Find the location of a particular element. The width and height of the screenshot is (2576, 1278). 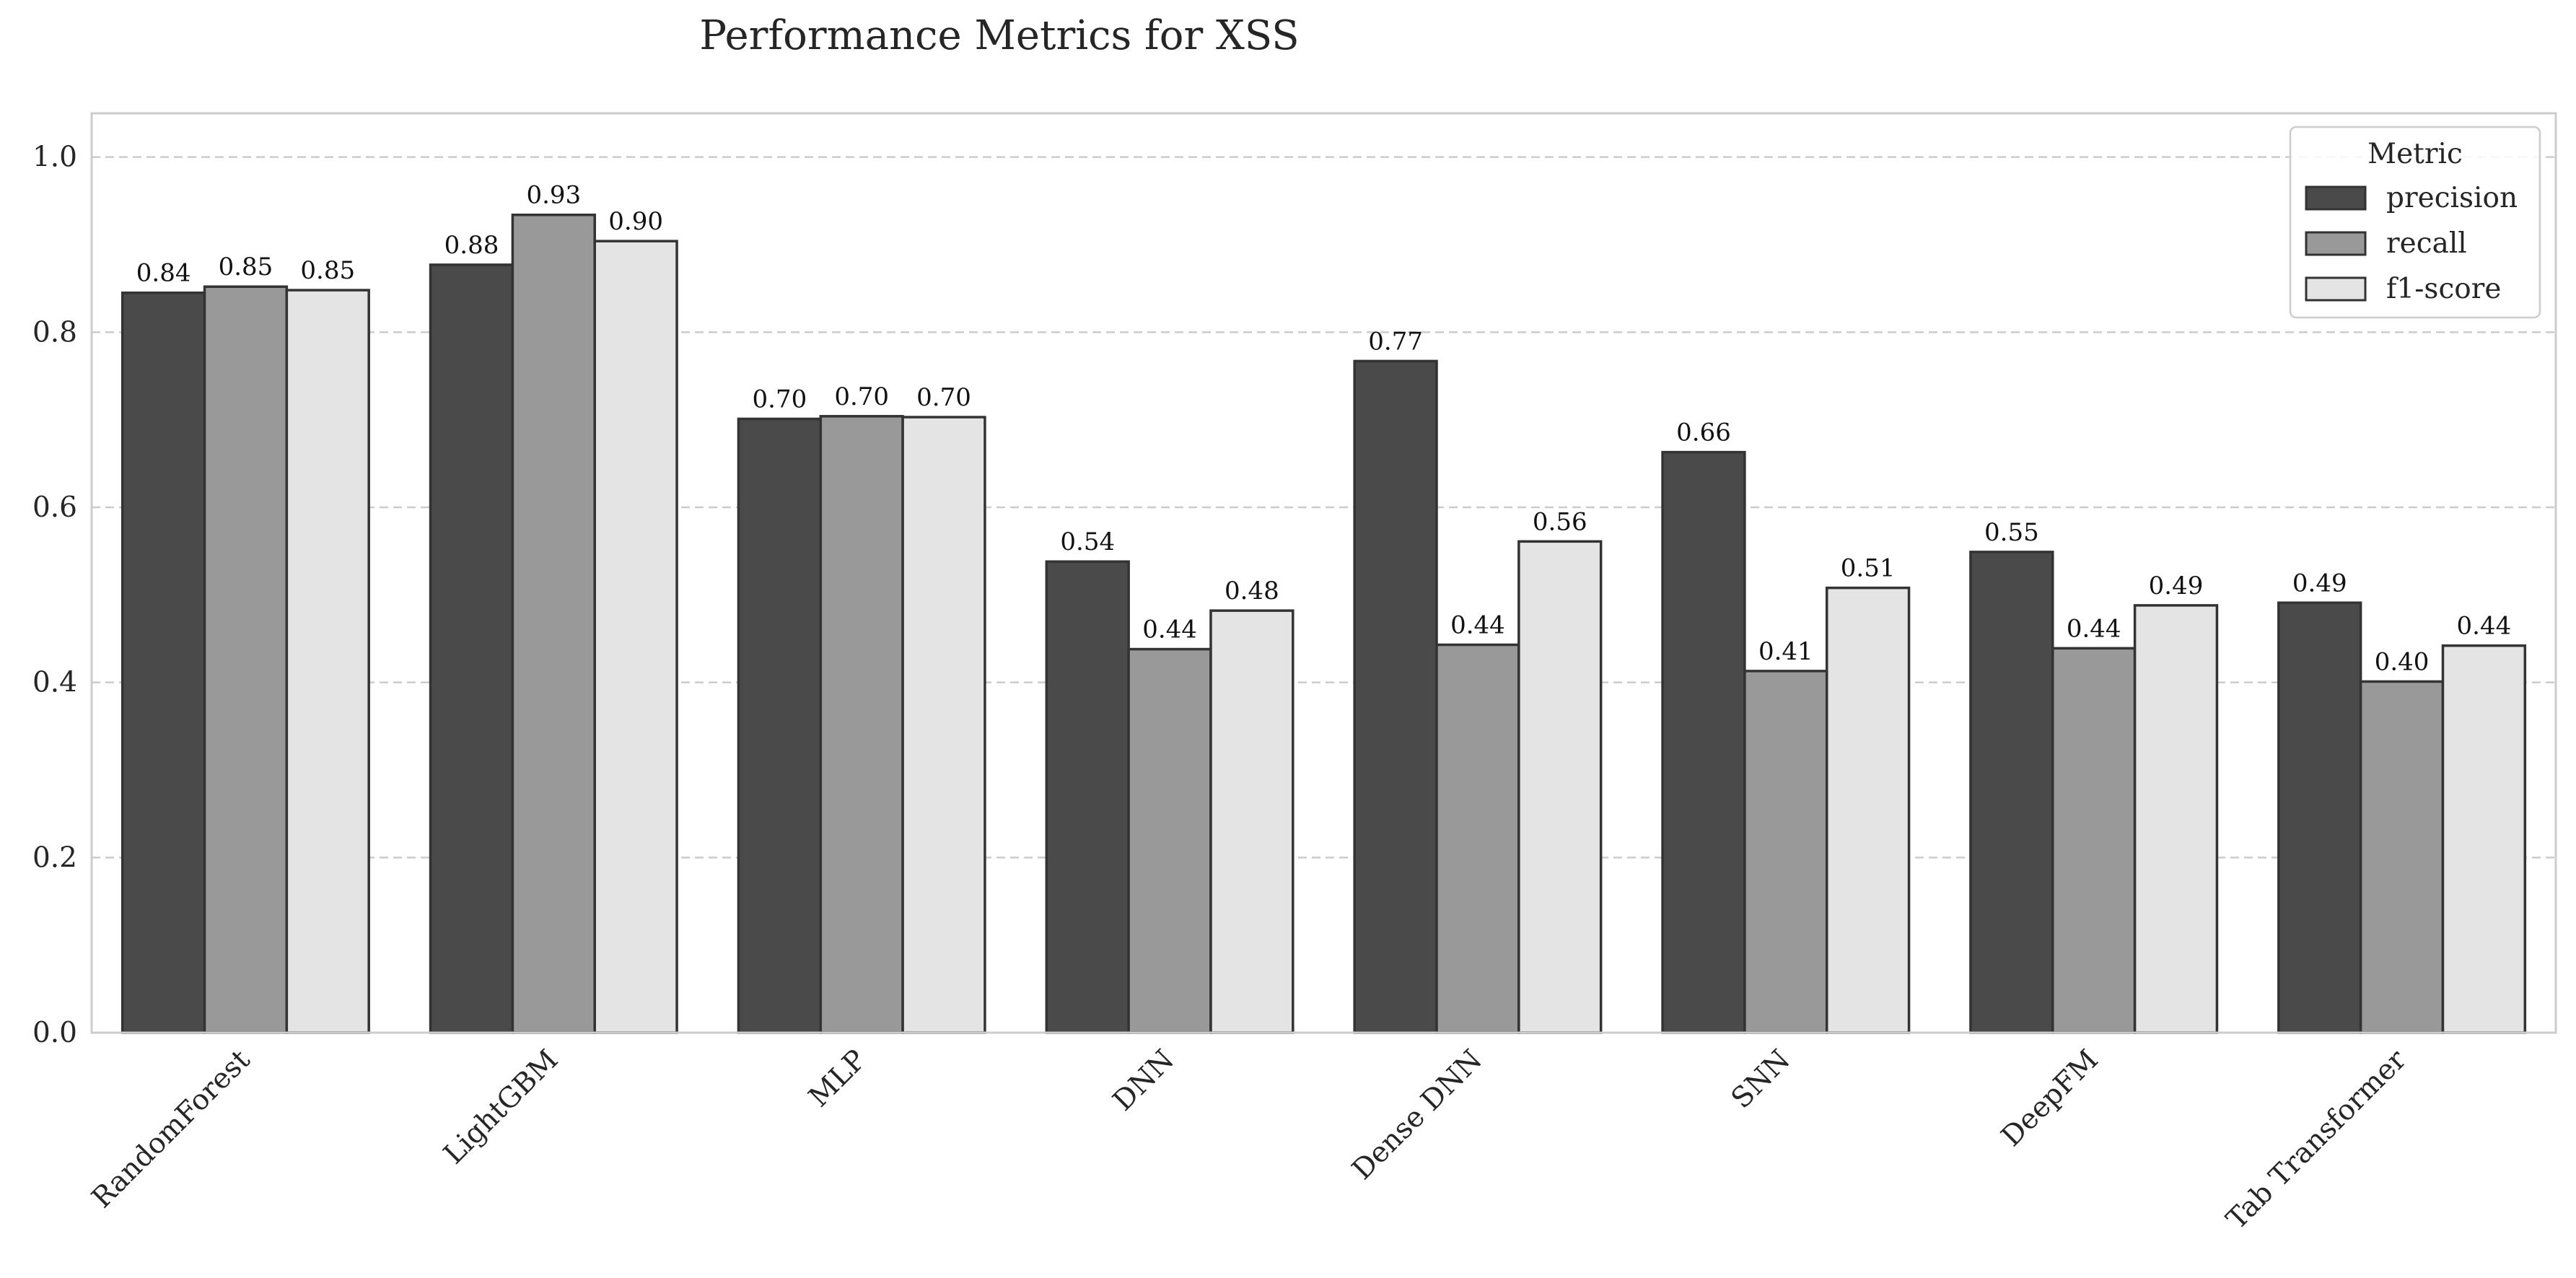

x-tick-label: MLP is located at coordinates (837, 1078).